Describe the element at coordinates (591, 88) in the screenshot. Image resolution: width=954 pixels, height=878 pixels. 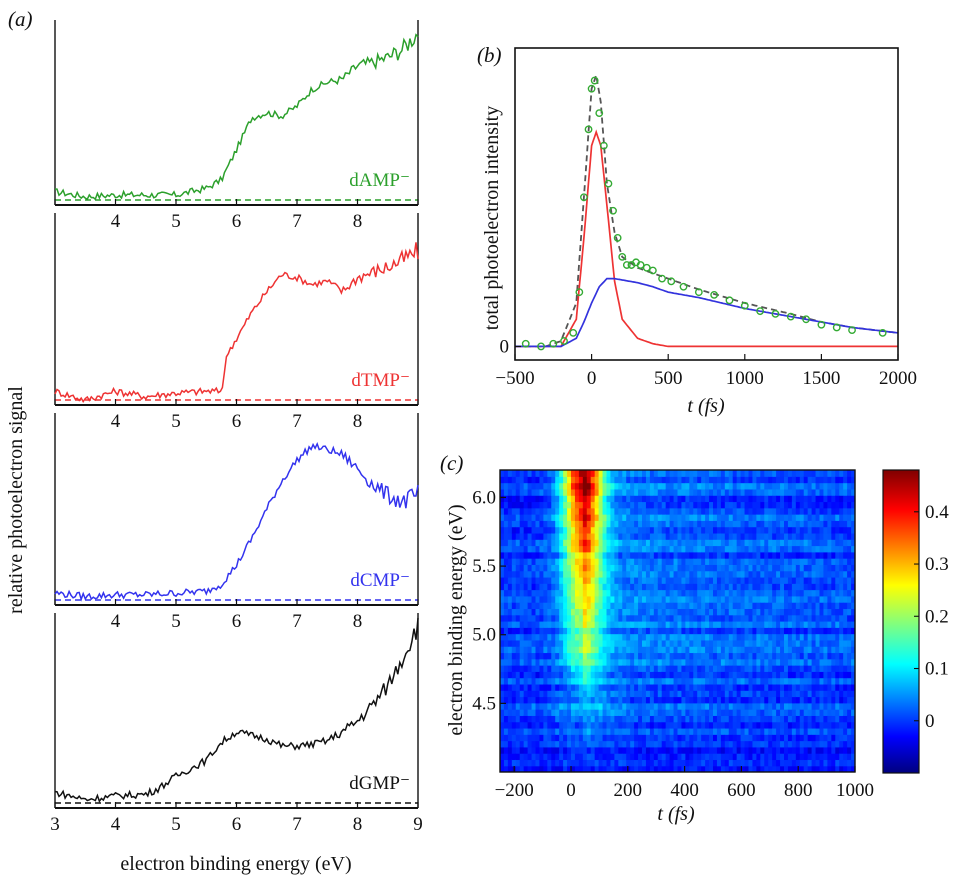
I see `data-point` at that location.